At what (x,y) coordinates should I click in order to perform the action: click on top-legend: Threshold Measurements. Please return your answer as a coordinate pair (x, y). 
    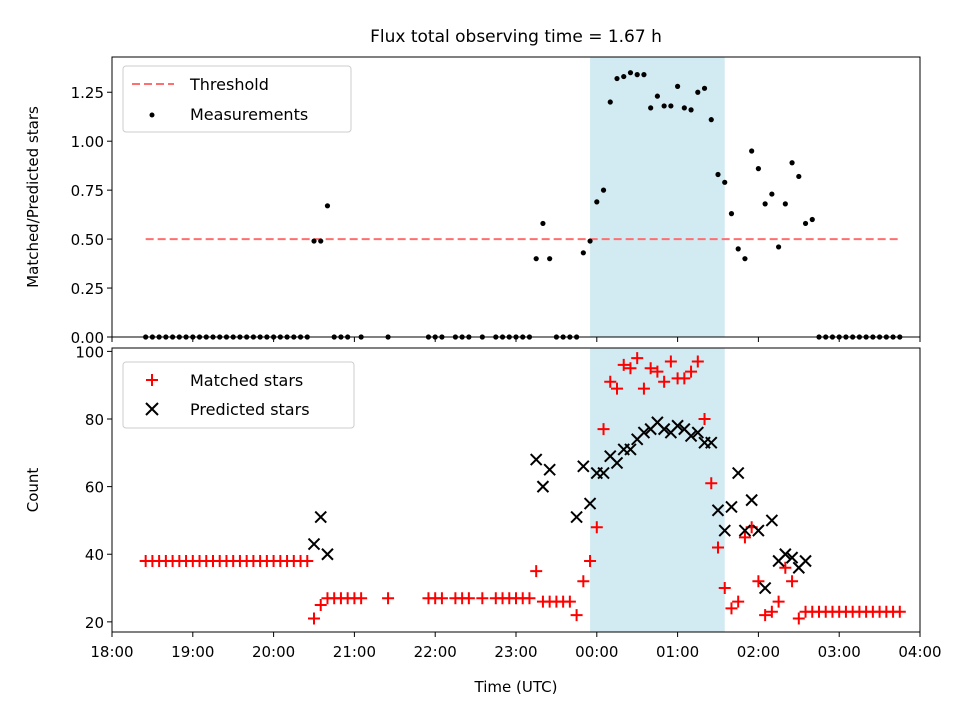
    Looking at the image, I should click on (237, 99).